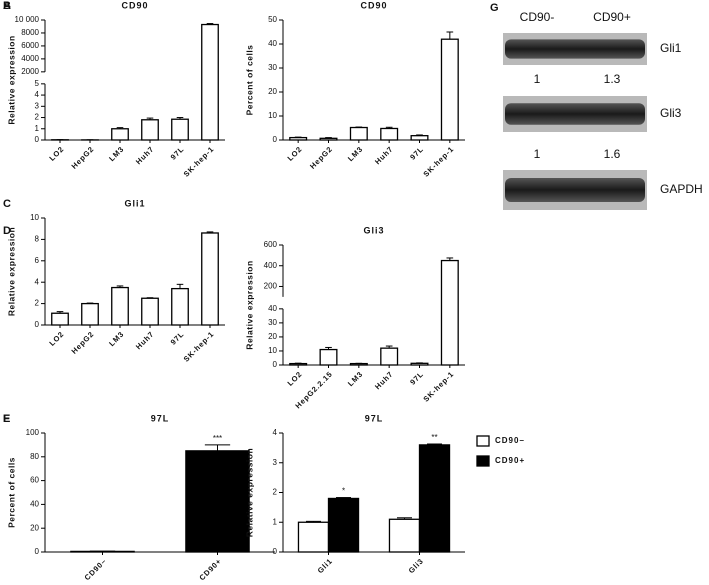  What do you see at coordinates (671, 48) in the screenshot?
I see `row-label: Gli1` at bounding box center [671, 48].